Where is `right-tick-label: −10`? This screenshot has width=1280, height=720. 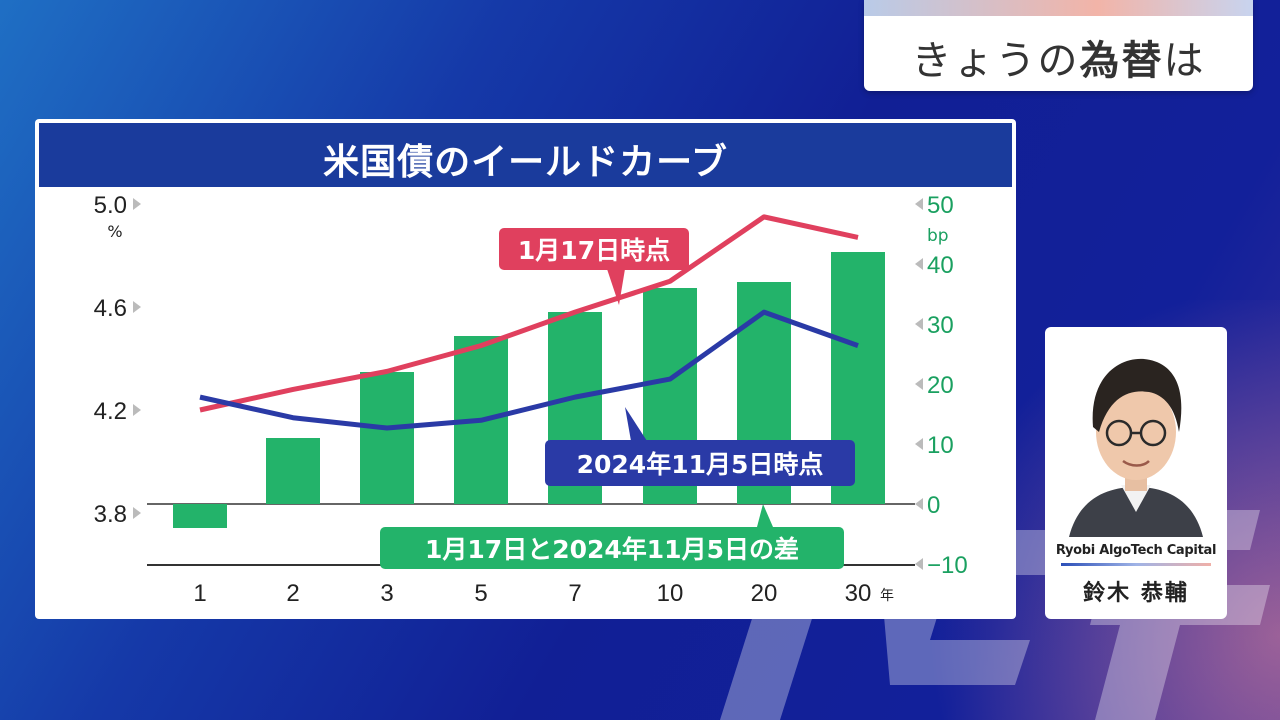 right-tick-label: −10 is located at coordinates (947, 565).